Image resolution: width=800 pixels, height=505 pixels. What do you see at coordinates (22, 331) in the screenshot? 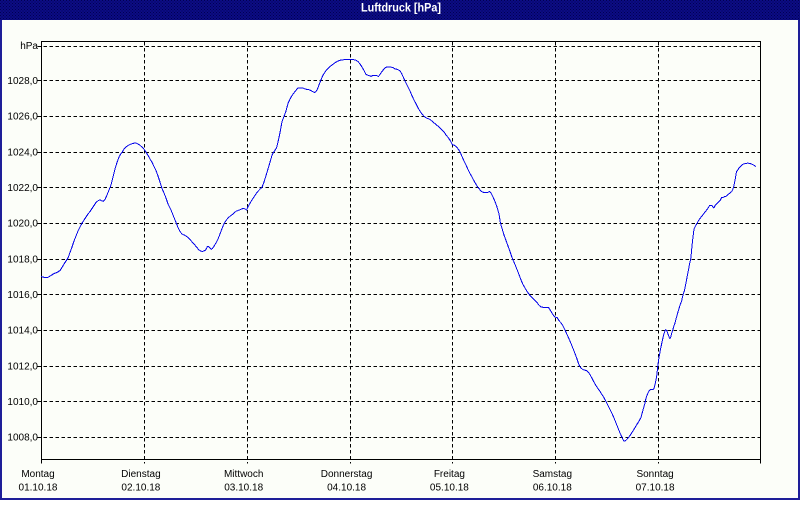
I see `svg-text: 1014,0` at bounding box center [22, 331].